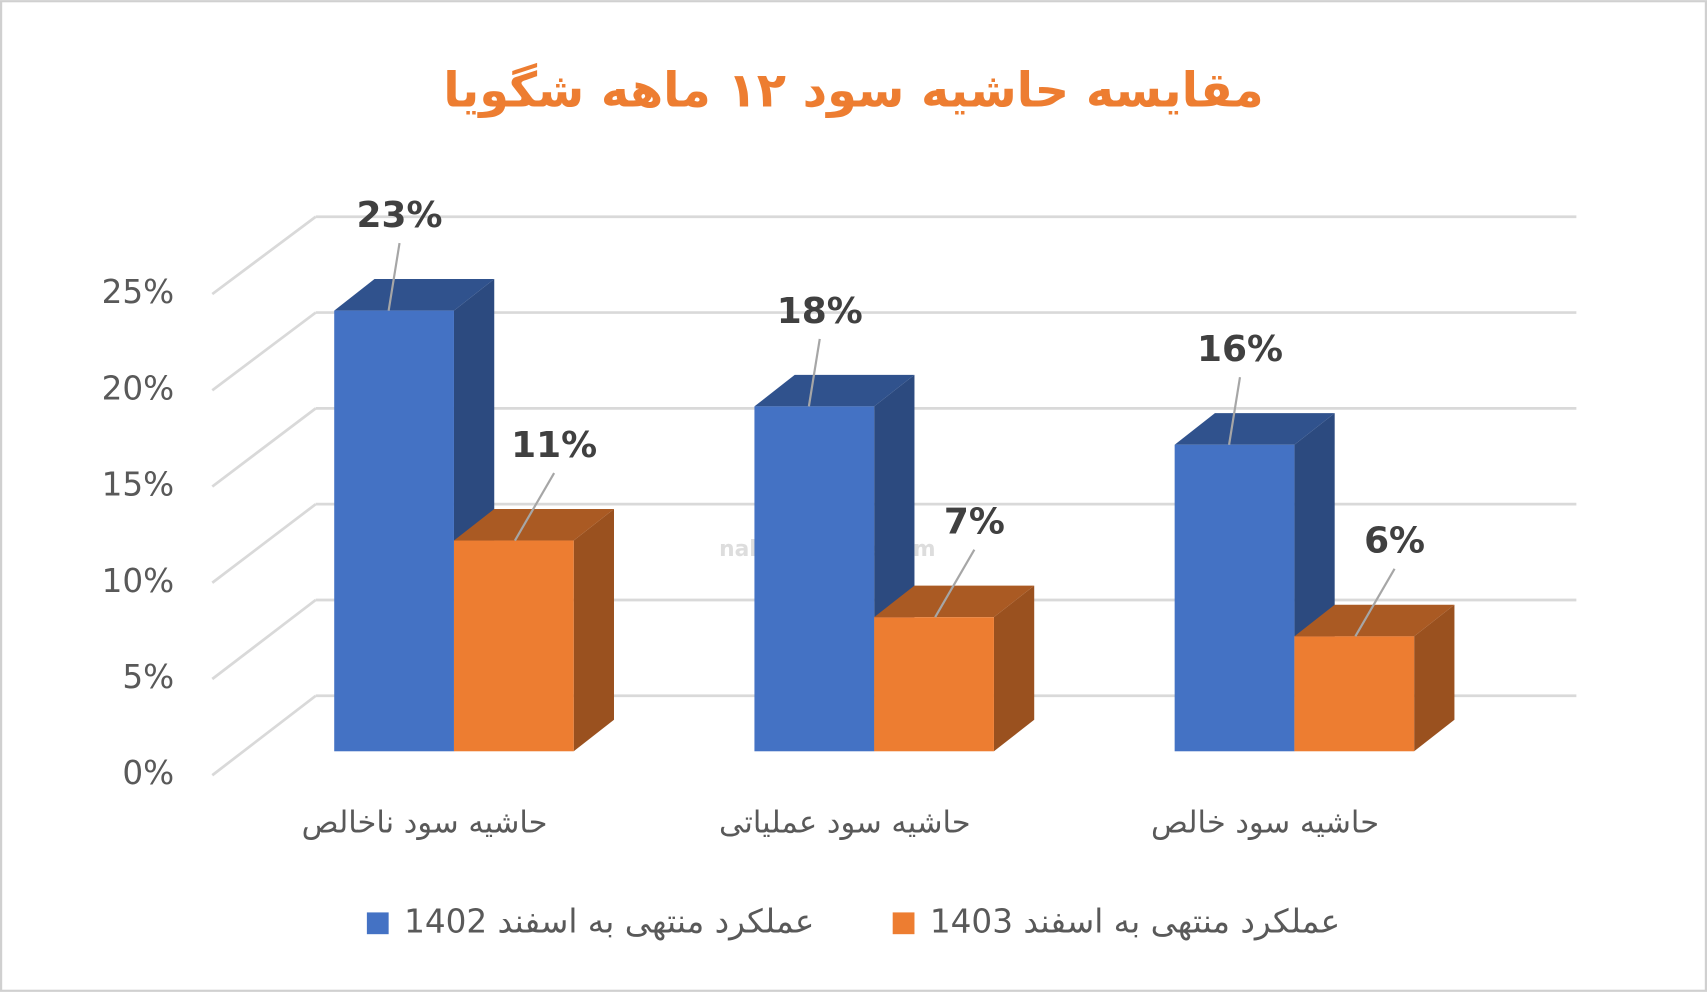 This screenshot has width=1707, height=992. I want to click on legend-label: عملکرد منتهی به اسفند 1402, so click(609, 921).